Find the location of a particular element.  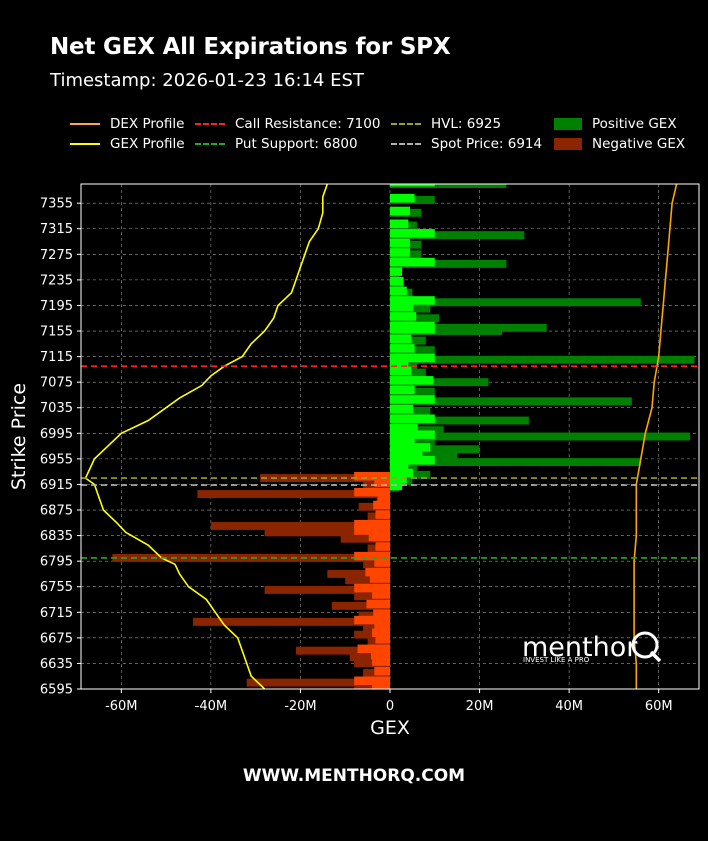

y-tick-label: 6595 is located at coordinates (56, 690).